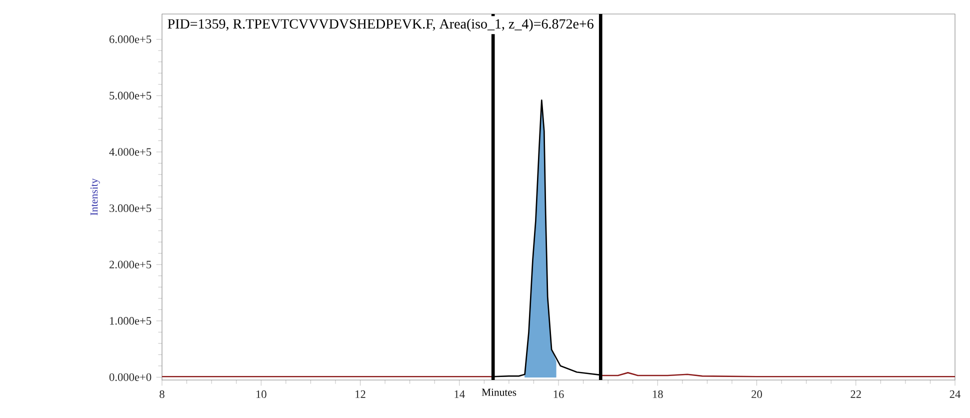 The width and height of the screenshot is (970, 418). What do you see at coordinates (130, 152) in the screenshot?
I see `y-tick-label: 4.000e+5` at bounding box center [130, 152].